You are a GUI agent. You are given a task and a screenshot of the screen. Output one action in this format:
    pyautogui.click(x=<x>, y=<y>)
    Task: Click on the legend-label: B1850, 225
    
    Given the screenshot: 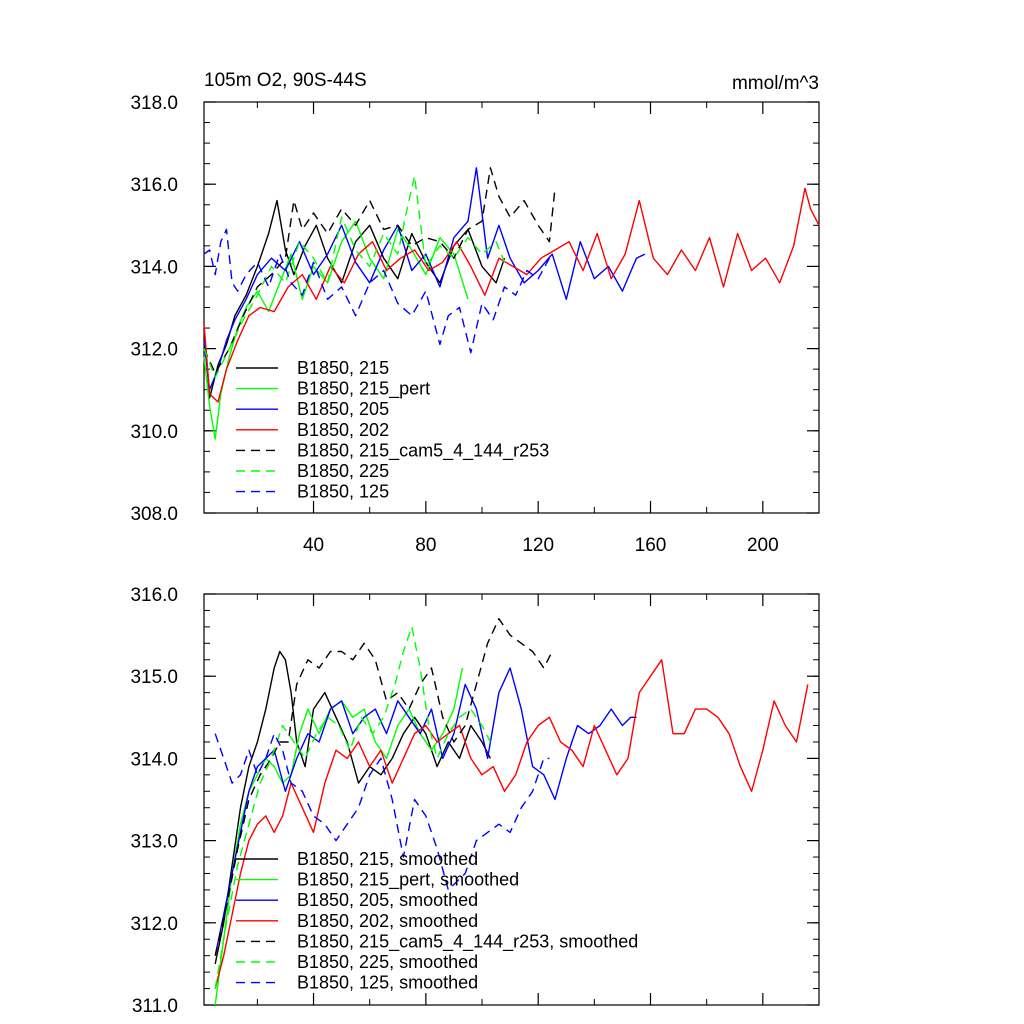 What is the action you would take?
    pyautogui.click(x=343, y=471)
    